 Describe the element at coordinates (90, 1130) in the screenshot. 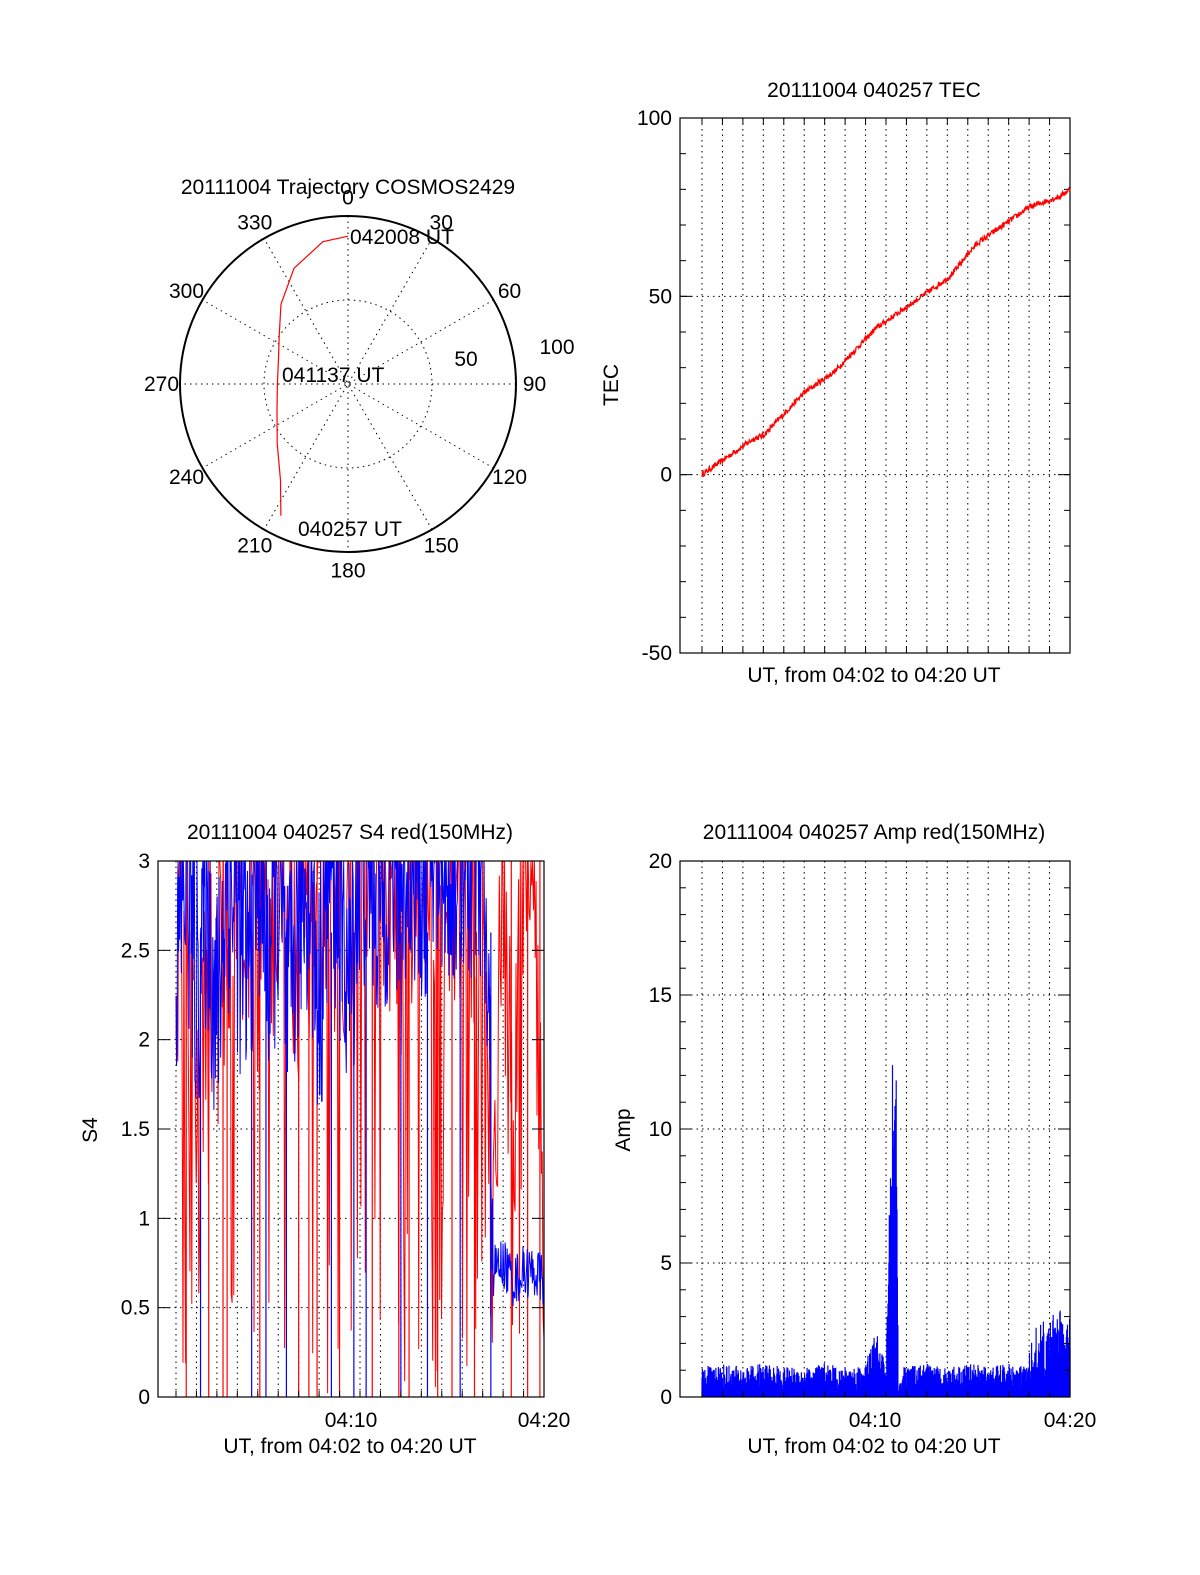

I see `s4-ylabel: S4` at that location.